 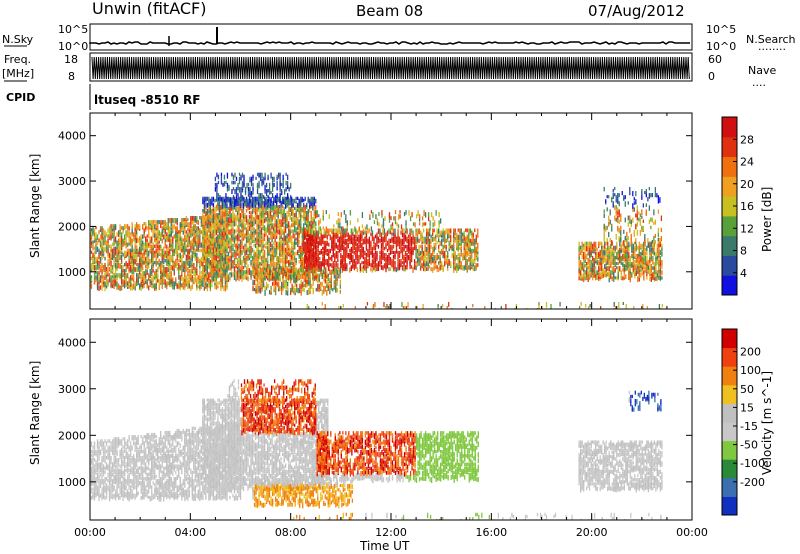 I want to click on nsky-trace, so click(x=389, y=36).